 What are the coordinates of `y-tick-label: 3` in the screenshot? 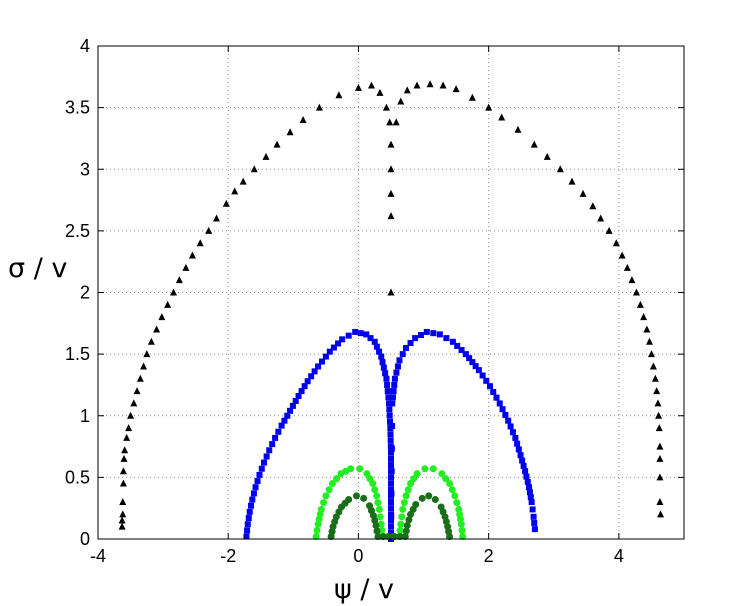 It's located at (85, 169).